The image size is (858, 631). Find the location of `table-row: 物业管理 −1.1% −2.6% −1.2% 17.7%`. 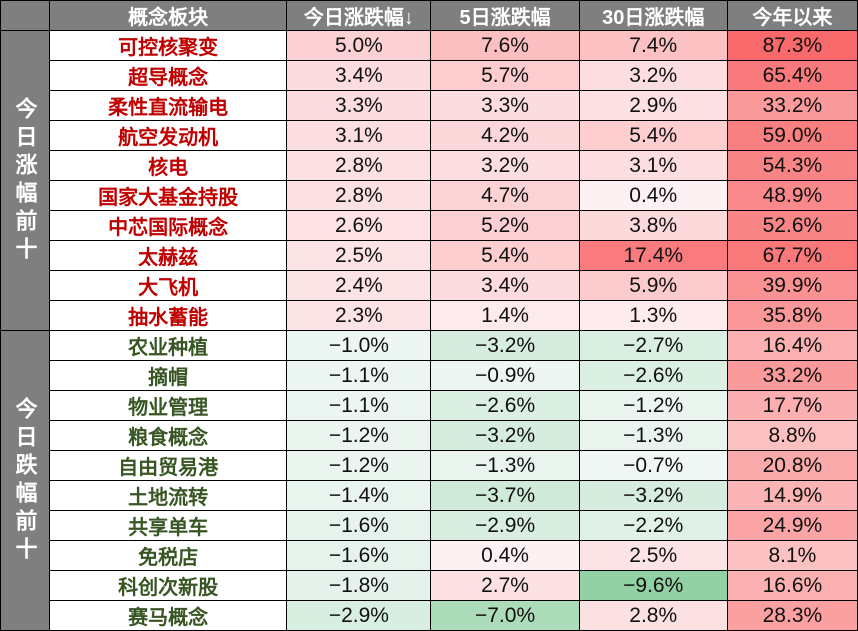

table-row: 物业管理 −1.1% −2.6% −1.2% 17.7% is located at coordinates (429, 405).